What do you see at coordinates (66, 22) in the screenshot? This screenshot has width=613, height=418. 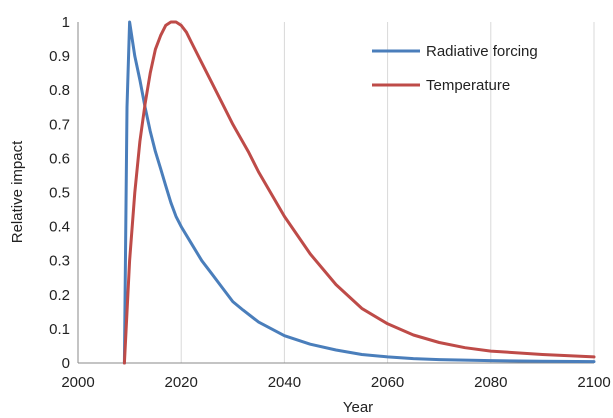 I see `y-tick-label: 1` at bounding box center [66, 22].